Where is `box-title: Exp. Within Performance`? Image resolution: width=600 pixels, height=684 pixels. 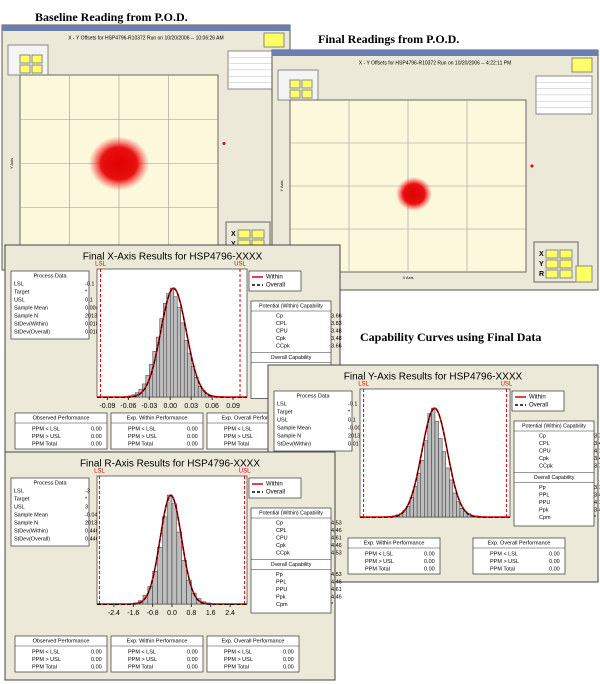
box-title: Exp. Within Performance is located at coordinates (157, 418).